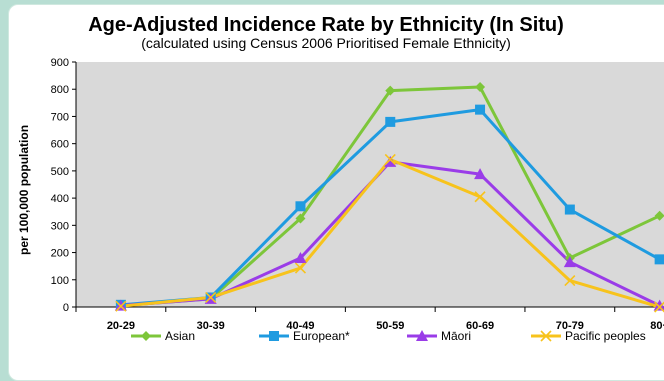 Image resolution: width=664 pixels, height=381 pixels. I want to click on y-tick-label: 400, so click(60, 199).